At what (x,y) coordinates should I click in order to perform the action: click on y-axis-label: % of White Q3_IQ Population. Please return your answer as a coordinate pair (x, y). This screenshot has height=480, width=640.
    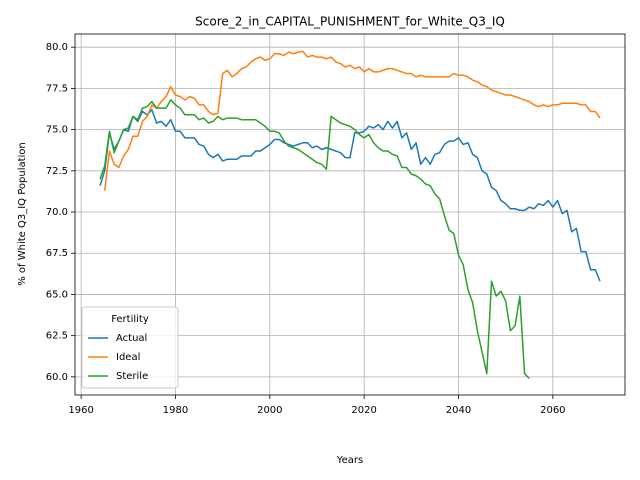
    Looking at the image, I should click on (22, 214).